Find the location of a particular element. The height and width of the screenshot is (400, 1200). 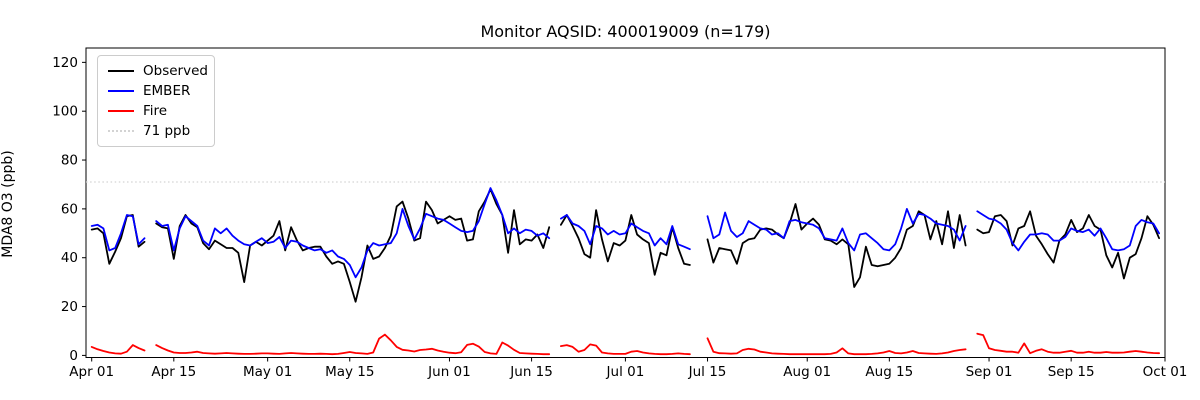

legend-item-observed: Observed is located at coordinates (158, 71).